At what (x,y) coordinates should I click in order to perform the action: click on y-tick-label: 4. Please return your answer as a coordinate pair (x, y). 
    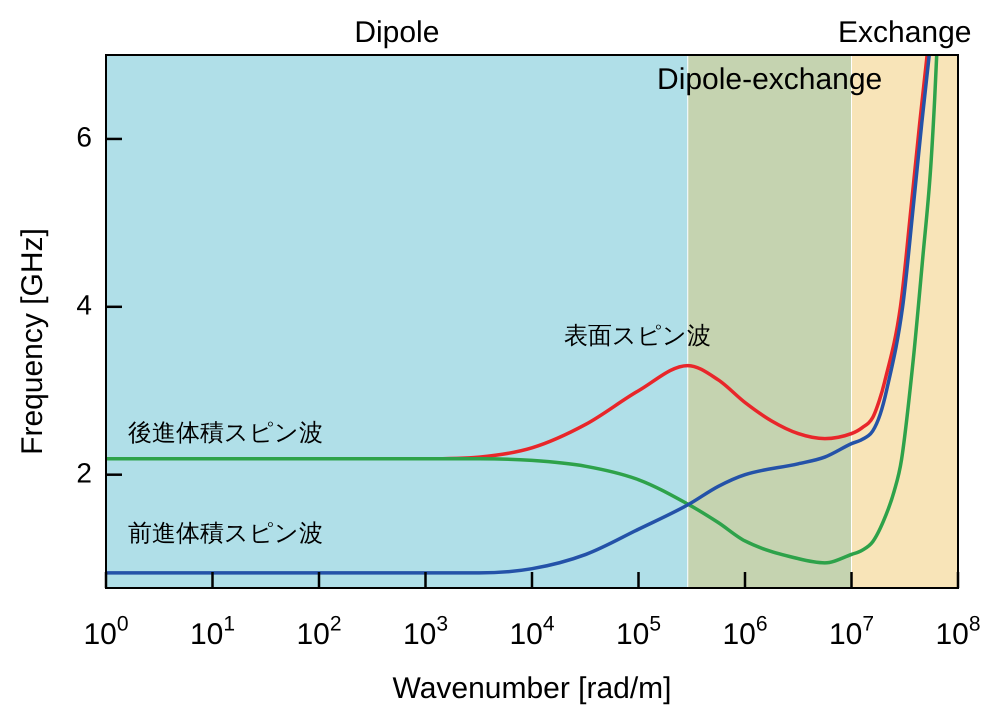
    Looking at the image, I should click on (84, 305).